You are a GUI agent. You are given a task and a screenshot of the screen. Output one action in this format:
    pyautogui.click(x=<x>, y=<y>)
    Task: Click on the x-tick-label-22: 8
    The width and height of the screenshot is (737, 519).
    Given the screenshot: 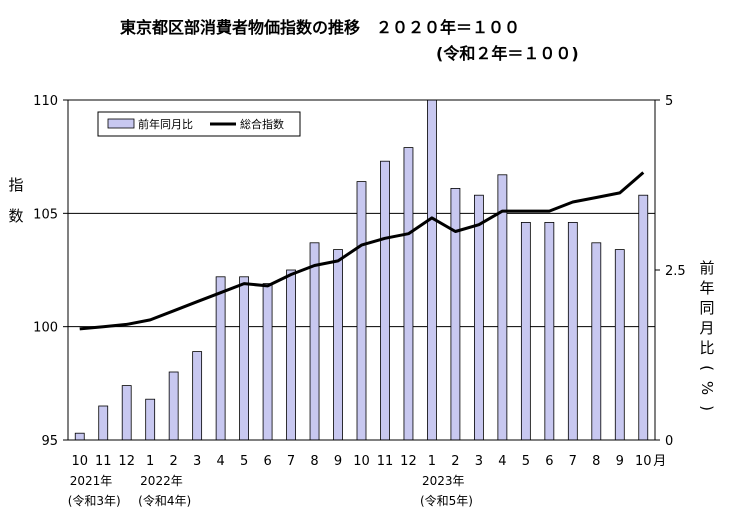 What is the action you would take?
    pyautogui.click(x=596, y=461)
    